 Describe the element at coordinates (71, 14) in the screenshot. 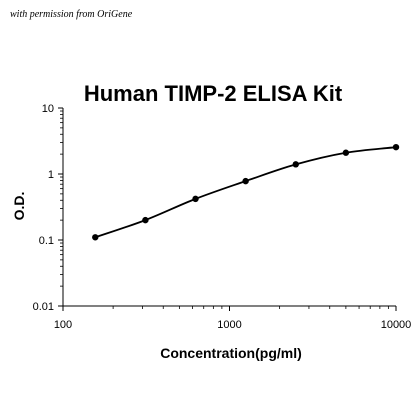

I see `permission-note: with permission from OriGene` at that location.